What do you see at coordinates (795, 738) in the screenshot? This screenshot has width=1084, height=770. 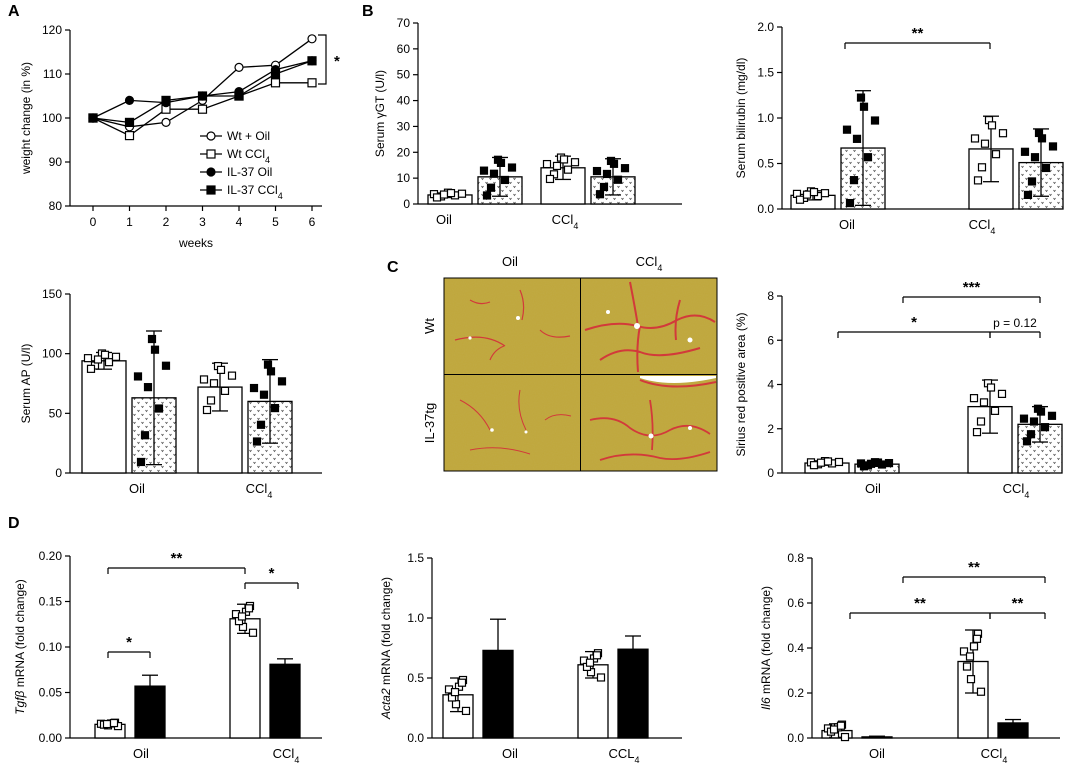 I see `il6-y-tick-label: 0.0` at bounding box center [795, 738].